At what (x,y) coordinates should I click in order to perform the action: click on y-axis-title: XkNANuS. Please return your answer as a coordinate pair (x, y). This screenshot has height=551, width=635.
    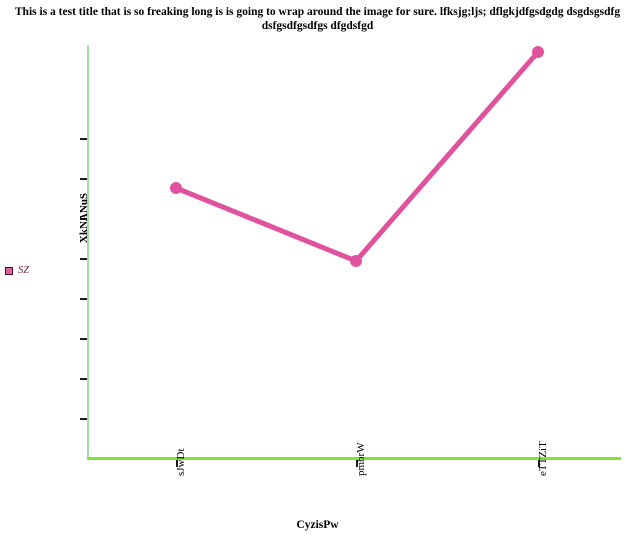
    Looking at the image, I should click on (84, 218).